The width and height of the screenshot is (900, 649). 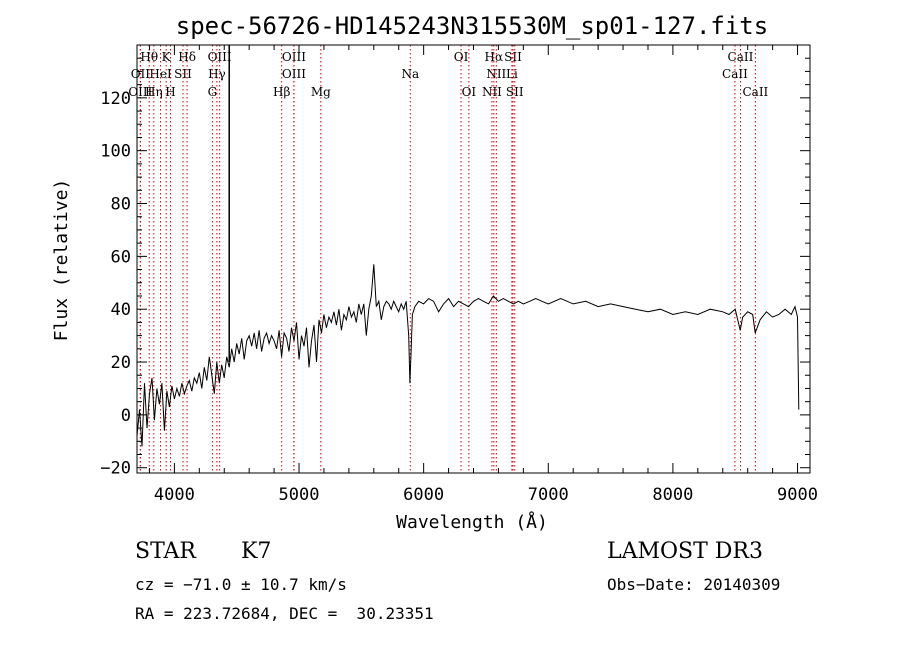 What do you see at coordinates (61, 260) in the screenshot?
I see `y-axis-label: Flux (relative)` at bounding box center [61, 260].